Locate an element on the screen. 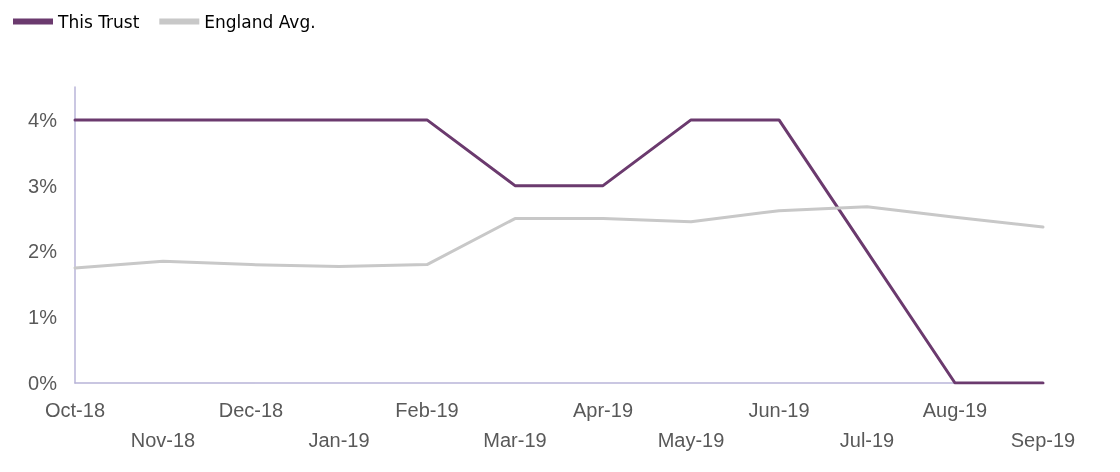  x-tick-label: Jun-19 is located at coordinates (779, 410).